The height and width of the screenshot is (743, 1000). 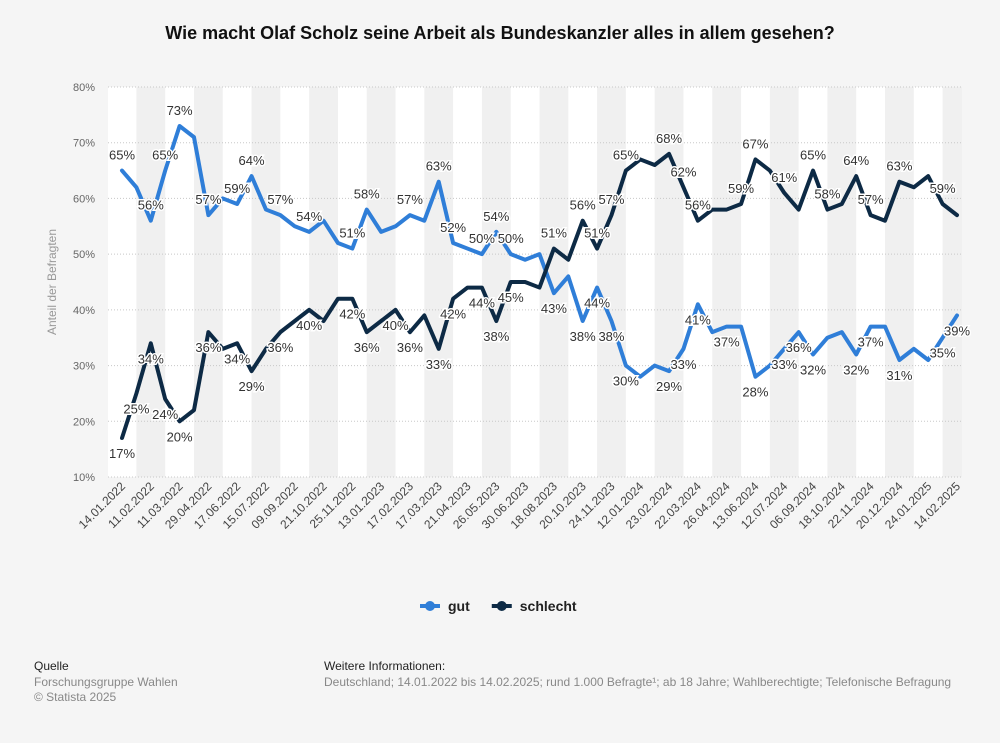 What do you see at coordinates (755, 143) in the screenshot?
I see `data-label: 67%` at bounding box center [755, 143].